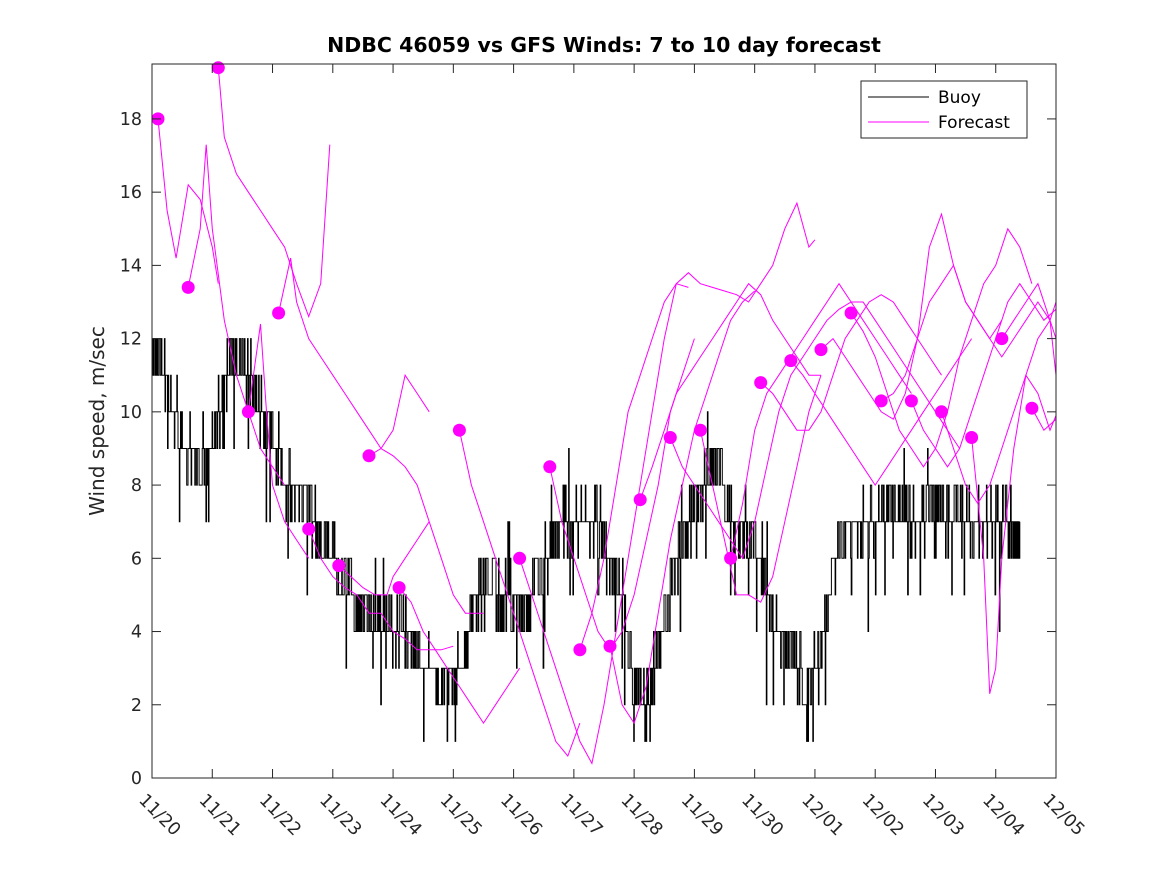 The width and height of the screenshot is (1167, 875). Describe the element at coordinates (136, 633) in the screenshot. I see `y-tick-label: 4` at that location.